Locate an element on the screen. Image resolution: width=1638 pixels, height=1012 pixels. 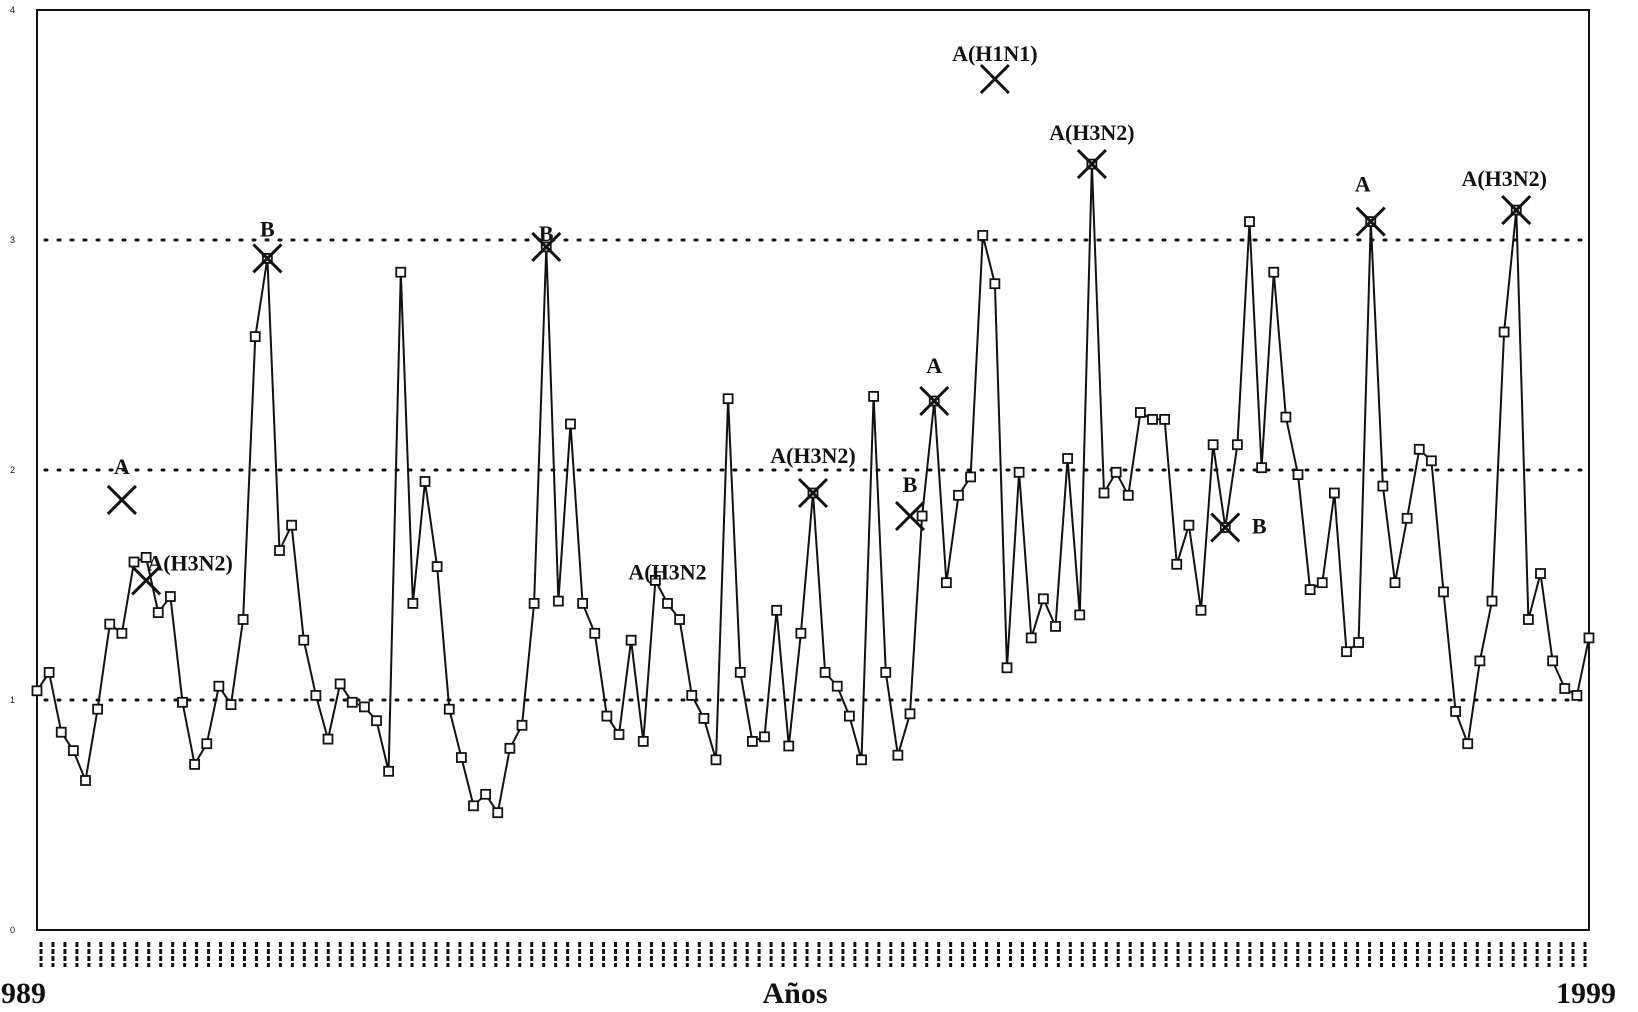
y-tick-label: 0 is located at coordinates (12, 930).